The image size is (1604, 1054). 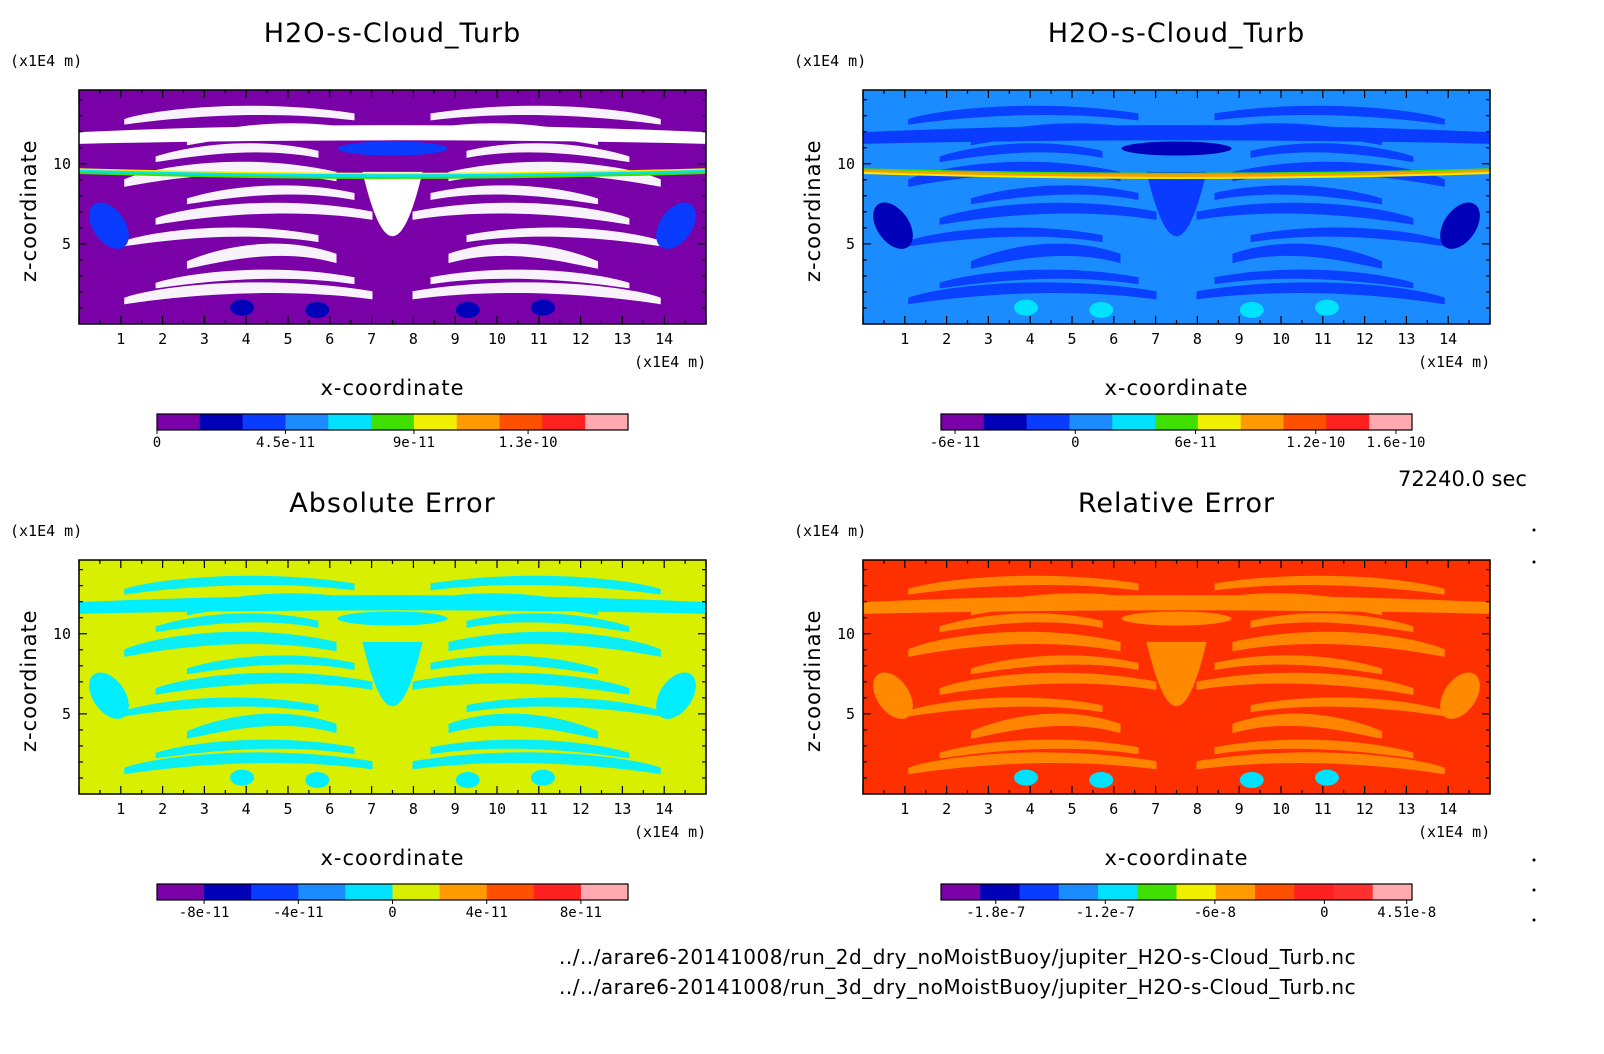 What do you see at coordinates (61, 163) in the screenshot?
I see `y-tick-label: 10` at bounding box center [61, 163].